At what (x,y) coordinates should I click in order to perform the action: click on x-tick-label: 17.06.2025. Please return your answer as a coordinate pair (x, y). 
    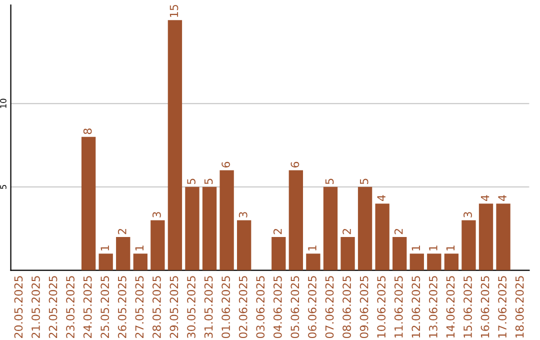
    Looking at the image, I should click on (502, 307).